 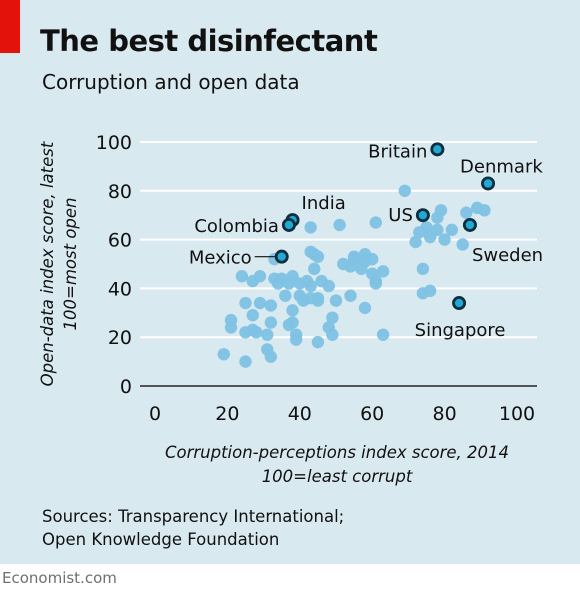 I want to click on brand-footer: Economist.com, so click(x=59, y=578).